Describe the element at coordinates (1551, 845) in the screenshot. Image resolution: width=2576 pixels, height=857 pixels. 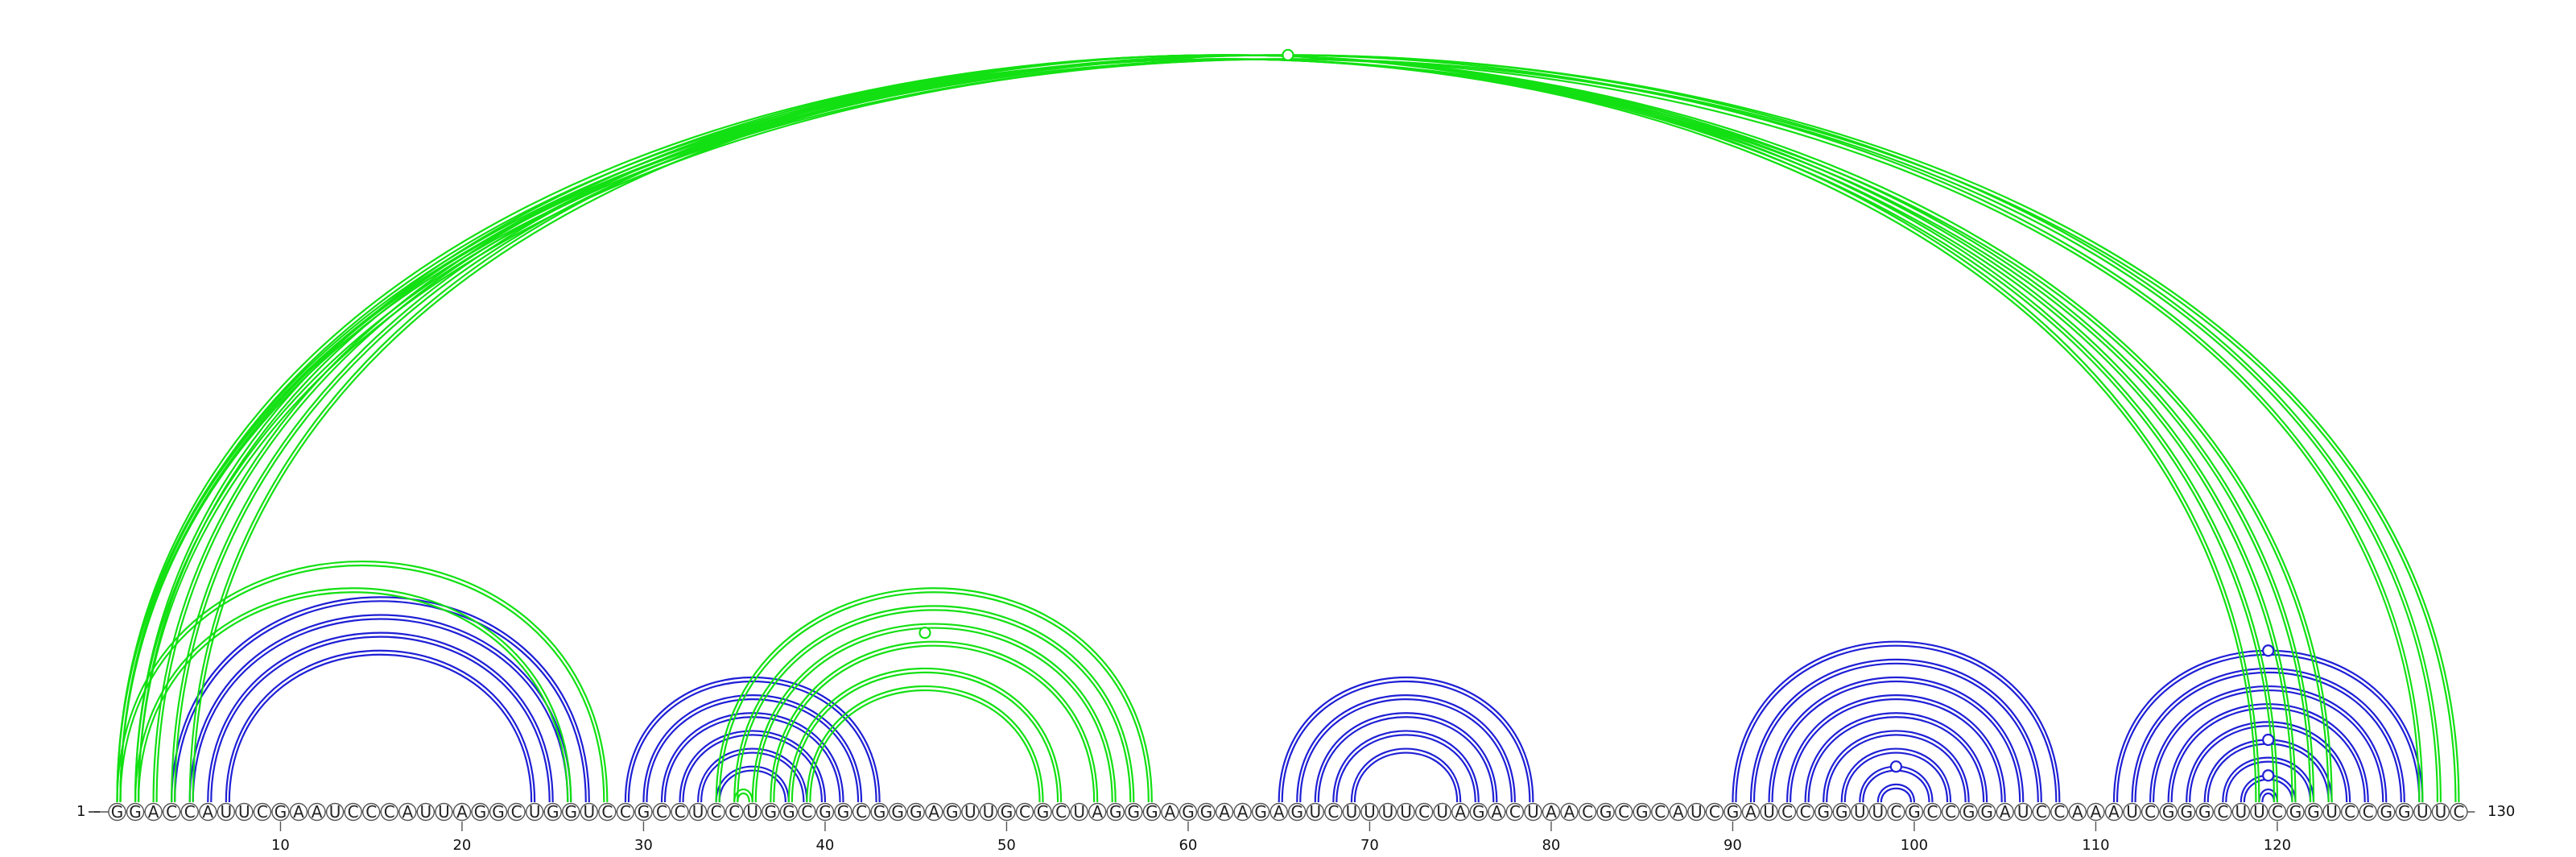
I see `tick-label: 80` at that location.